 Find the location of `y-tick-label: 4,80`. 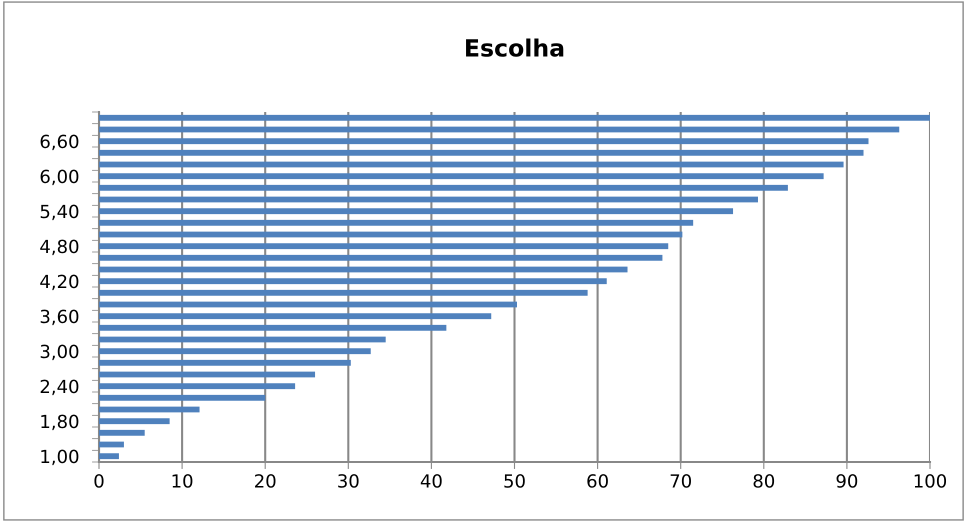

y-tick-label: 4,80 is located at coordinates (59, 248).